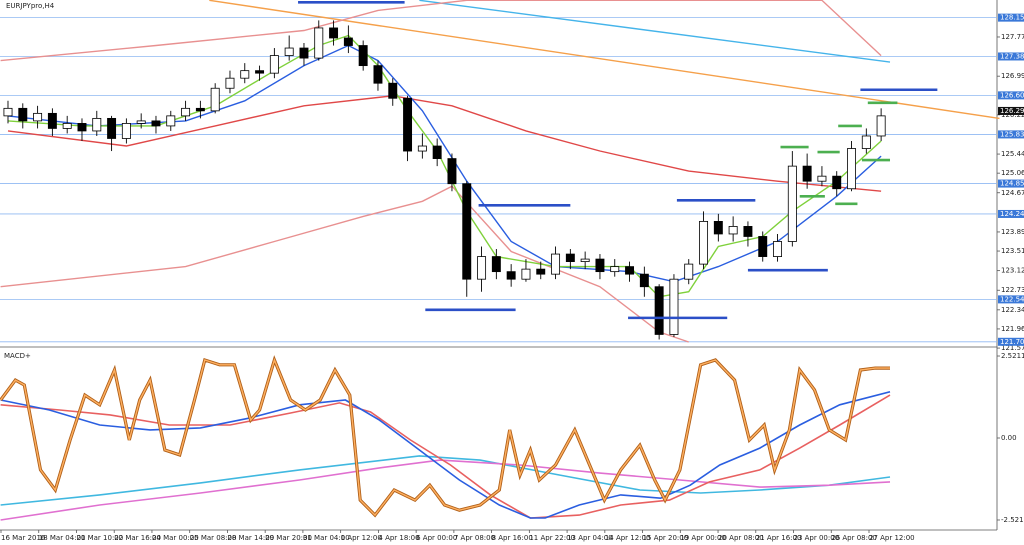 The height and width of the screenshot is (545, 1024). I want to click on x-tick-label: 25 Mar 08:00, so click(213, 538).